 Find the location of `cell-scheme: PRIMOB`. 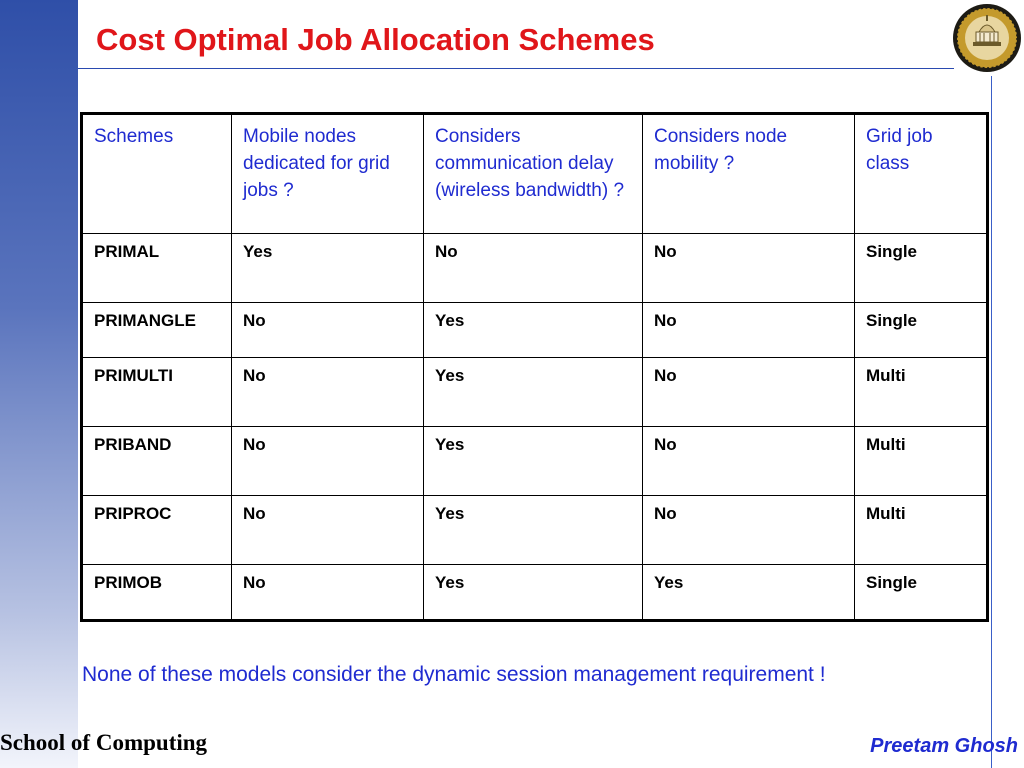

cell-scheme: PRIMOB is located at coordinates (156, 592).